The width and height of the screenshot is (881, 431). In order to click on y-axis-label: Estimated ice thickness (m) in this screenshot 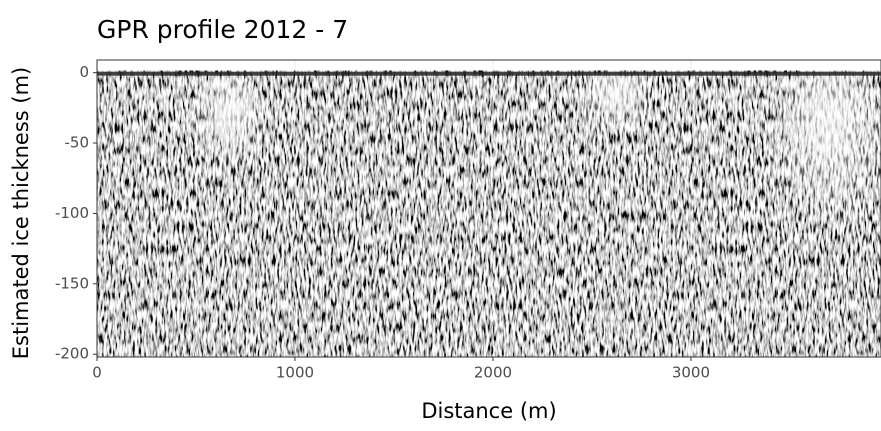, I will do `click(21, 213)`.